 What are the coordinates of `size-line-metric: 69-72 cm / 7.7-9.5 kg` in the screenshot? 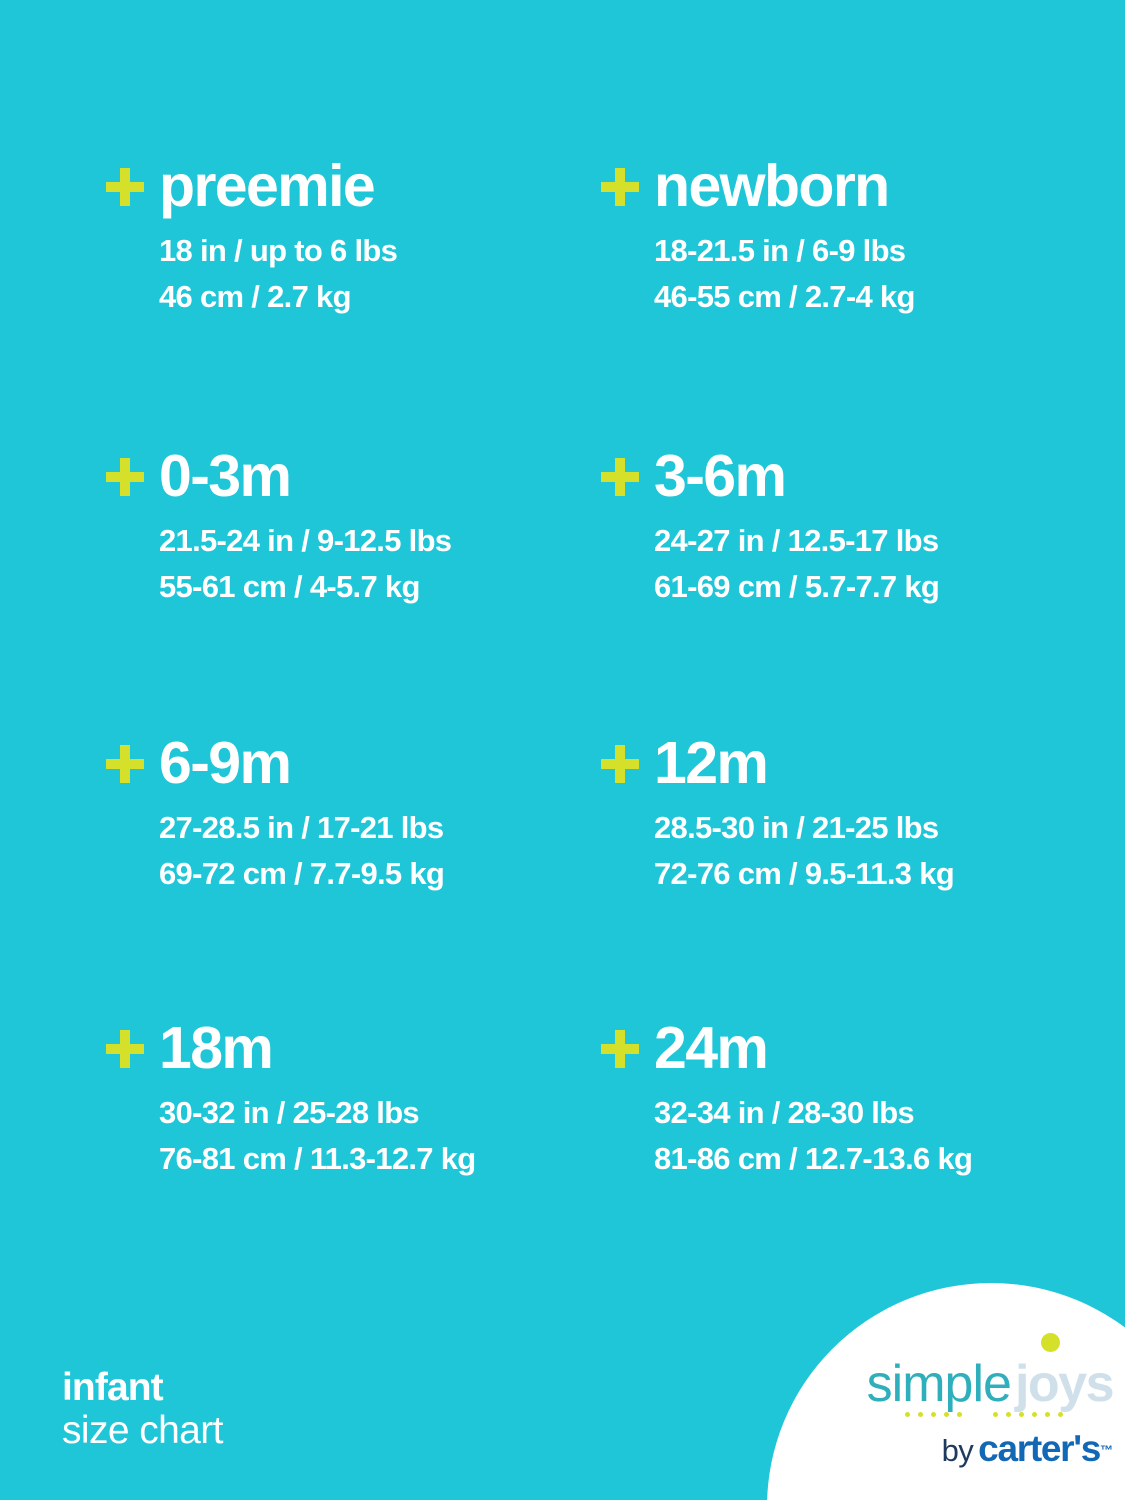 It's located at (302, 873).